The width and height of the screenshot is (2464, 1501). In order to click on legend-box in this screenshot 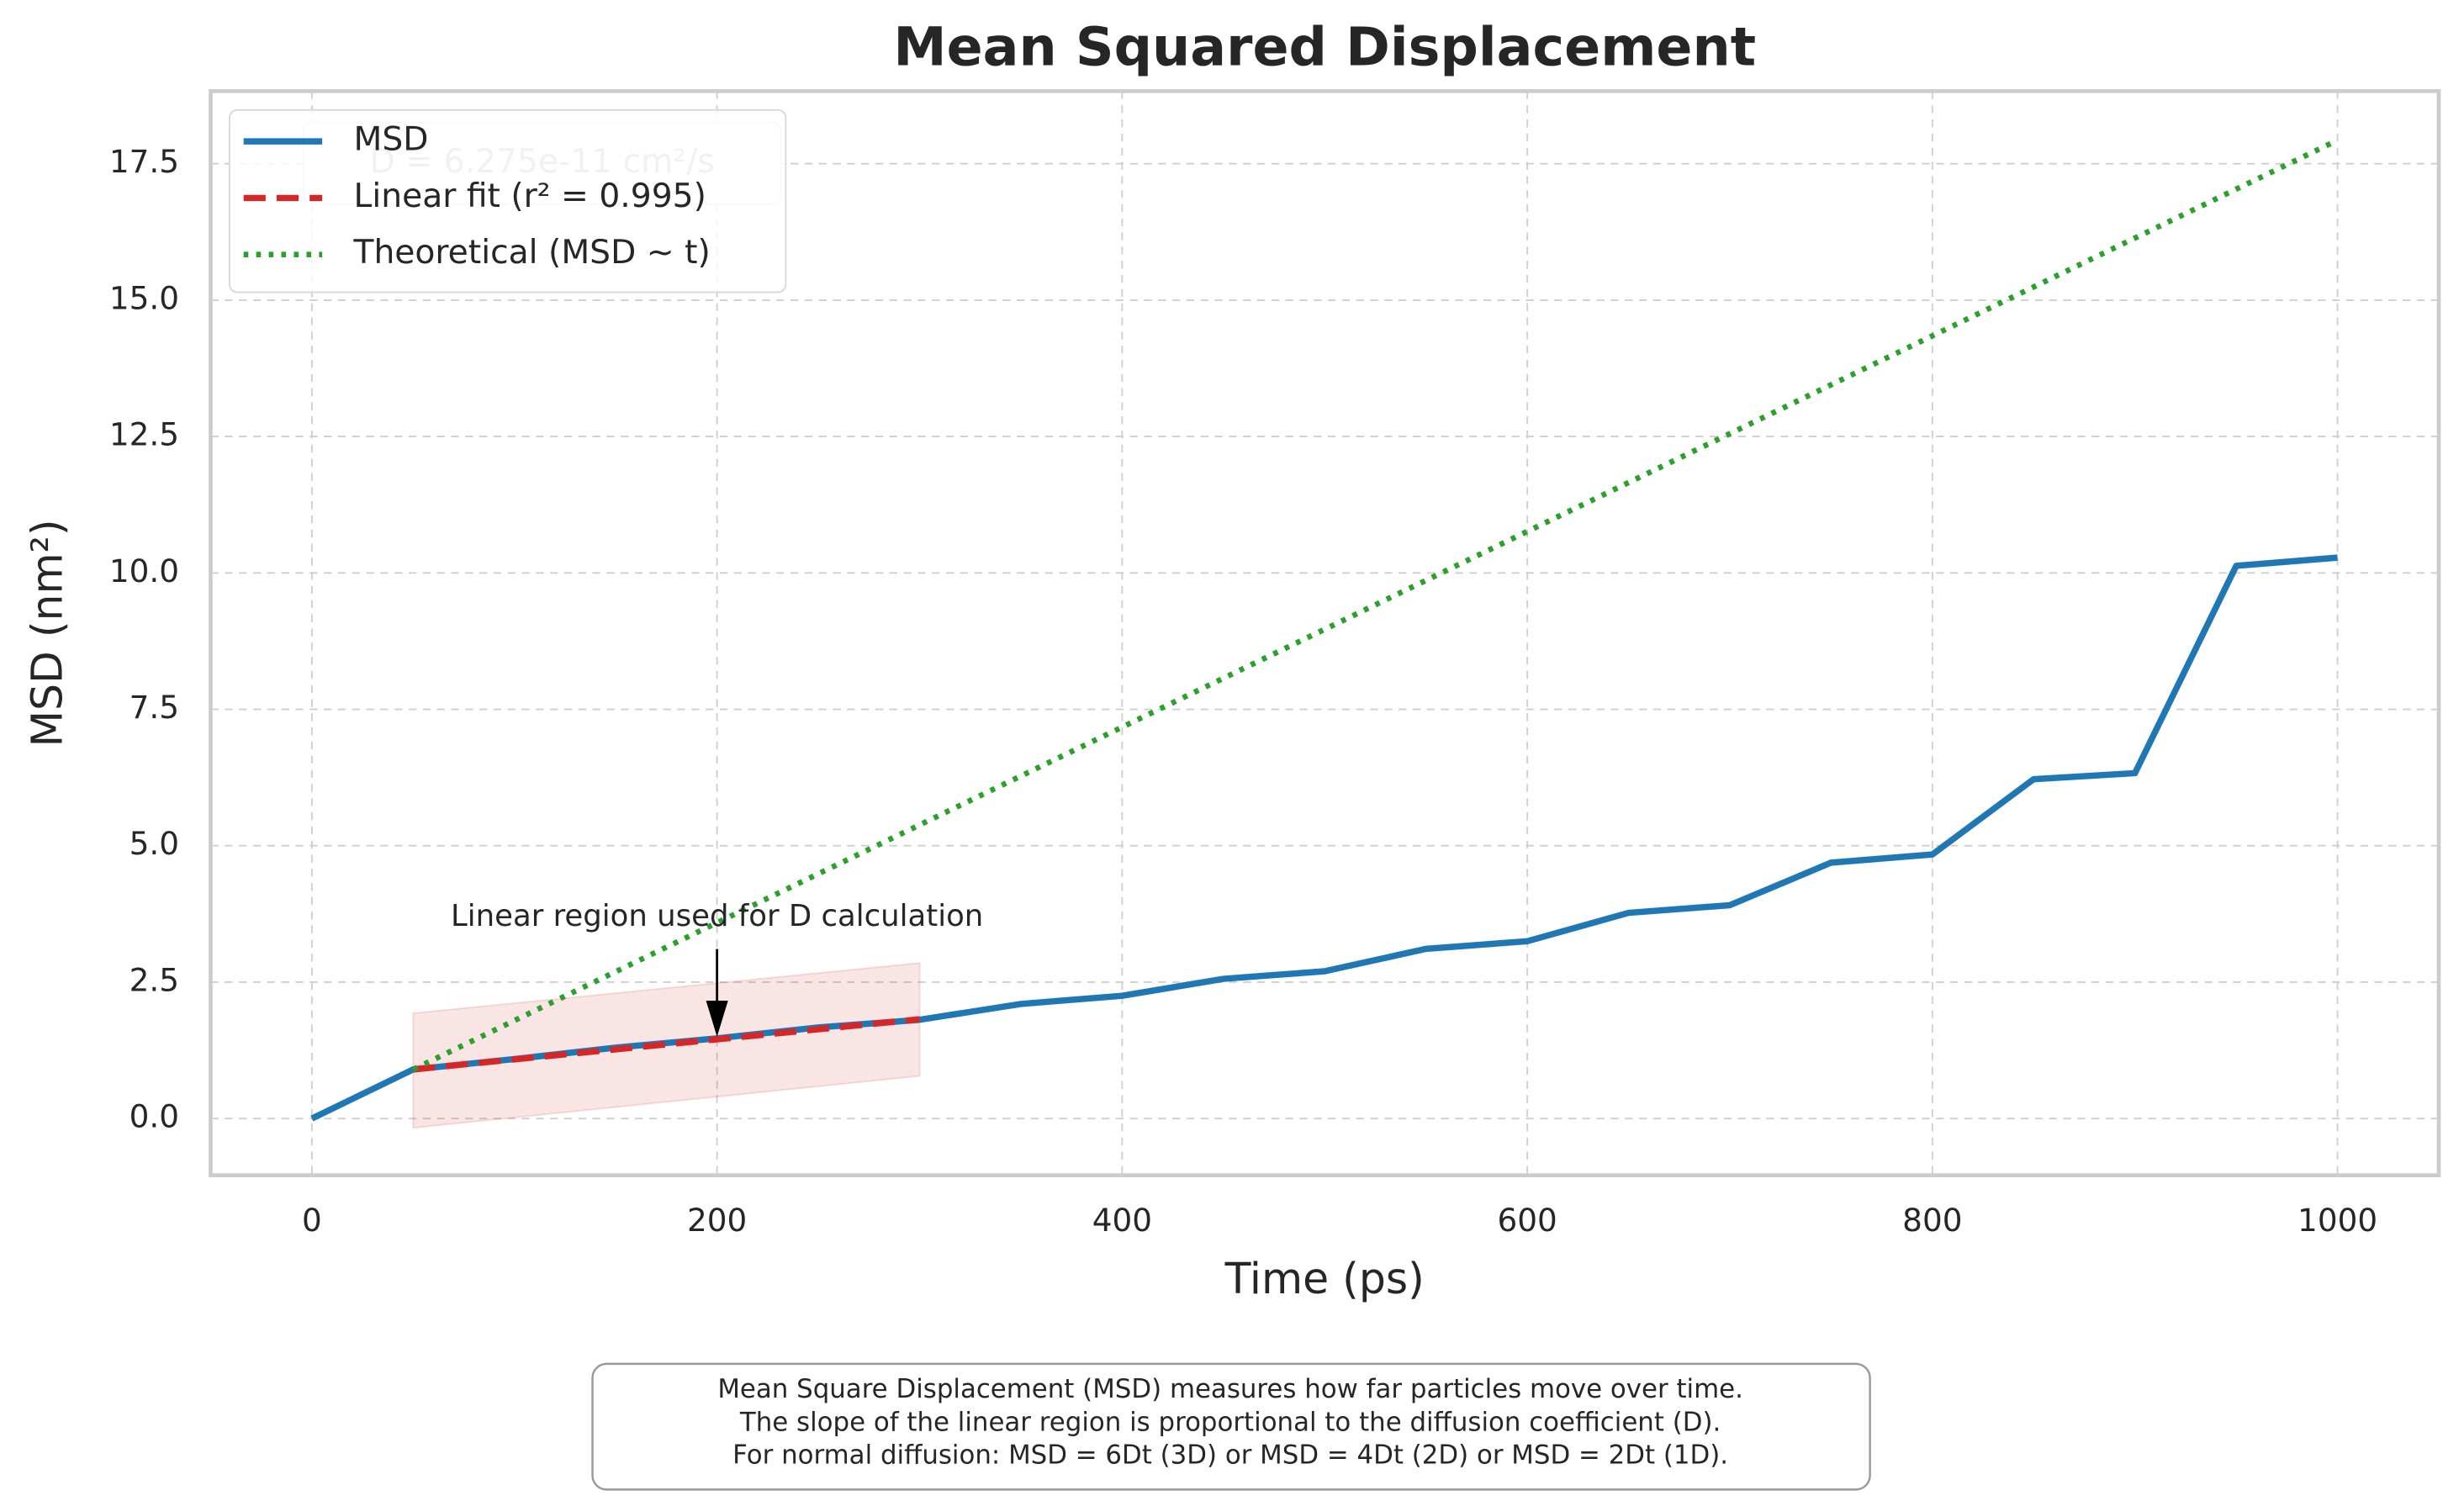, I will do `click(507, 201)`.